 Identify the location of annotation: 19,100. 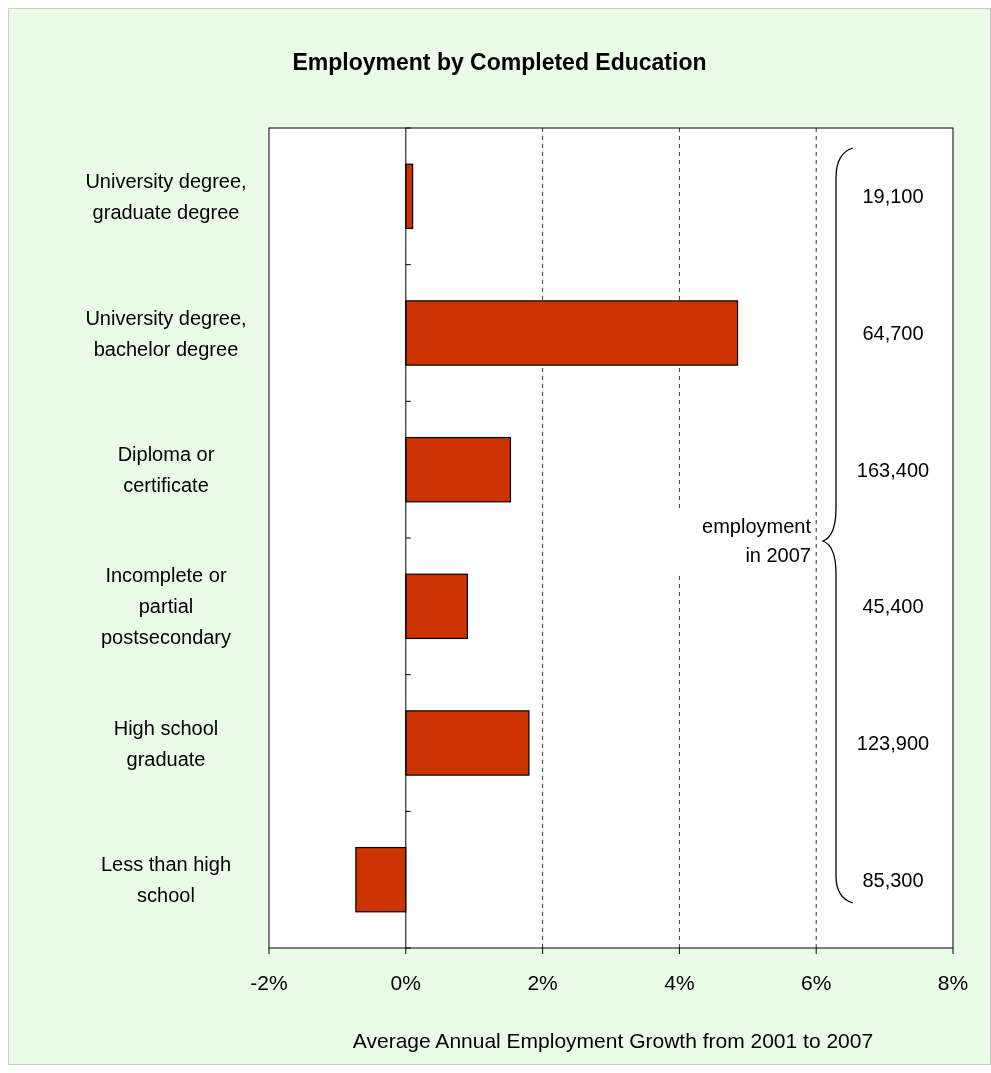
(893, 196).